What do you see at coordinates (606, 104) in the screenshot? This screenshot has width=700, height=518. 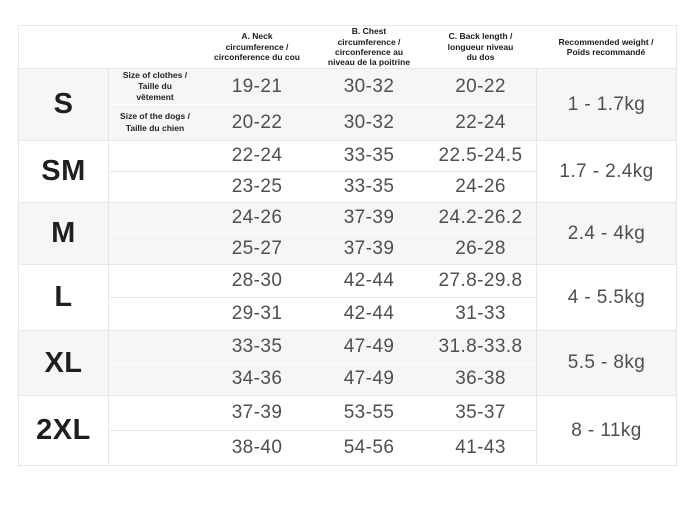 I see `weight-range-value: 1 - 1.7kg` at bounding box center [606, 104].